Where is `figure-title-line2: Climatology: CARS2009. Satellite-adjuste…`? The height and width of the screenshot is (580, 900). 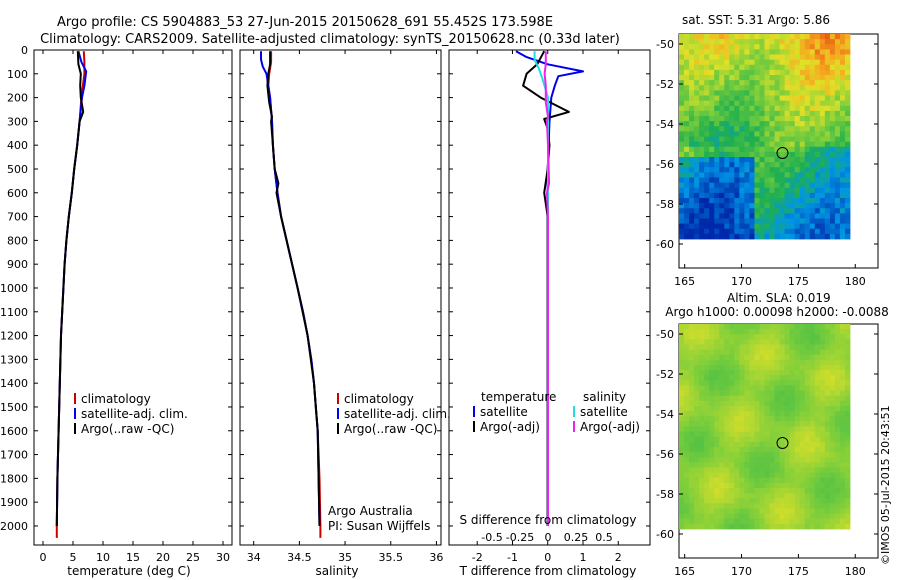 figure-title-line2: Climatology: CARS2009. Satellite-adjuste… is located at coordinates (330, 39).